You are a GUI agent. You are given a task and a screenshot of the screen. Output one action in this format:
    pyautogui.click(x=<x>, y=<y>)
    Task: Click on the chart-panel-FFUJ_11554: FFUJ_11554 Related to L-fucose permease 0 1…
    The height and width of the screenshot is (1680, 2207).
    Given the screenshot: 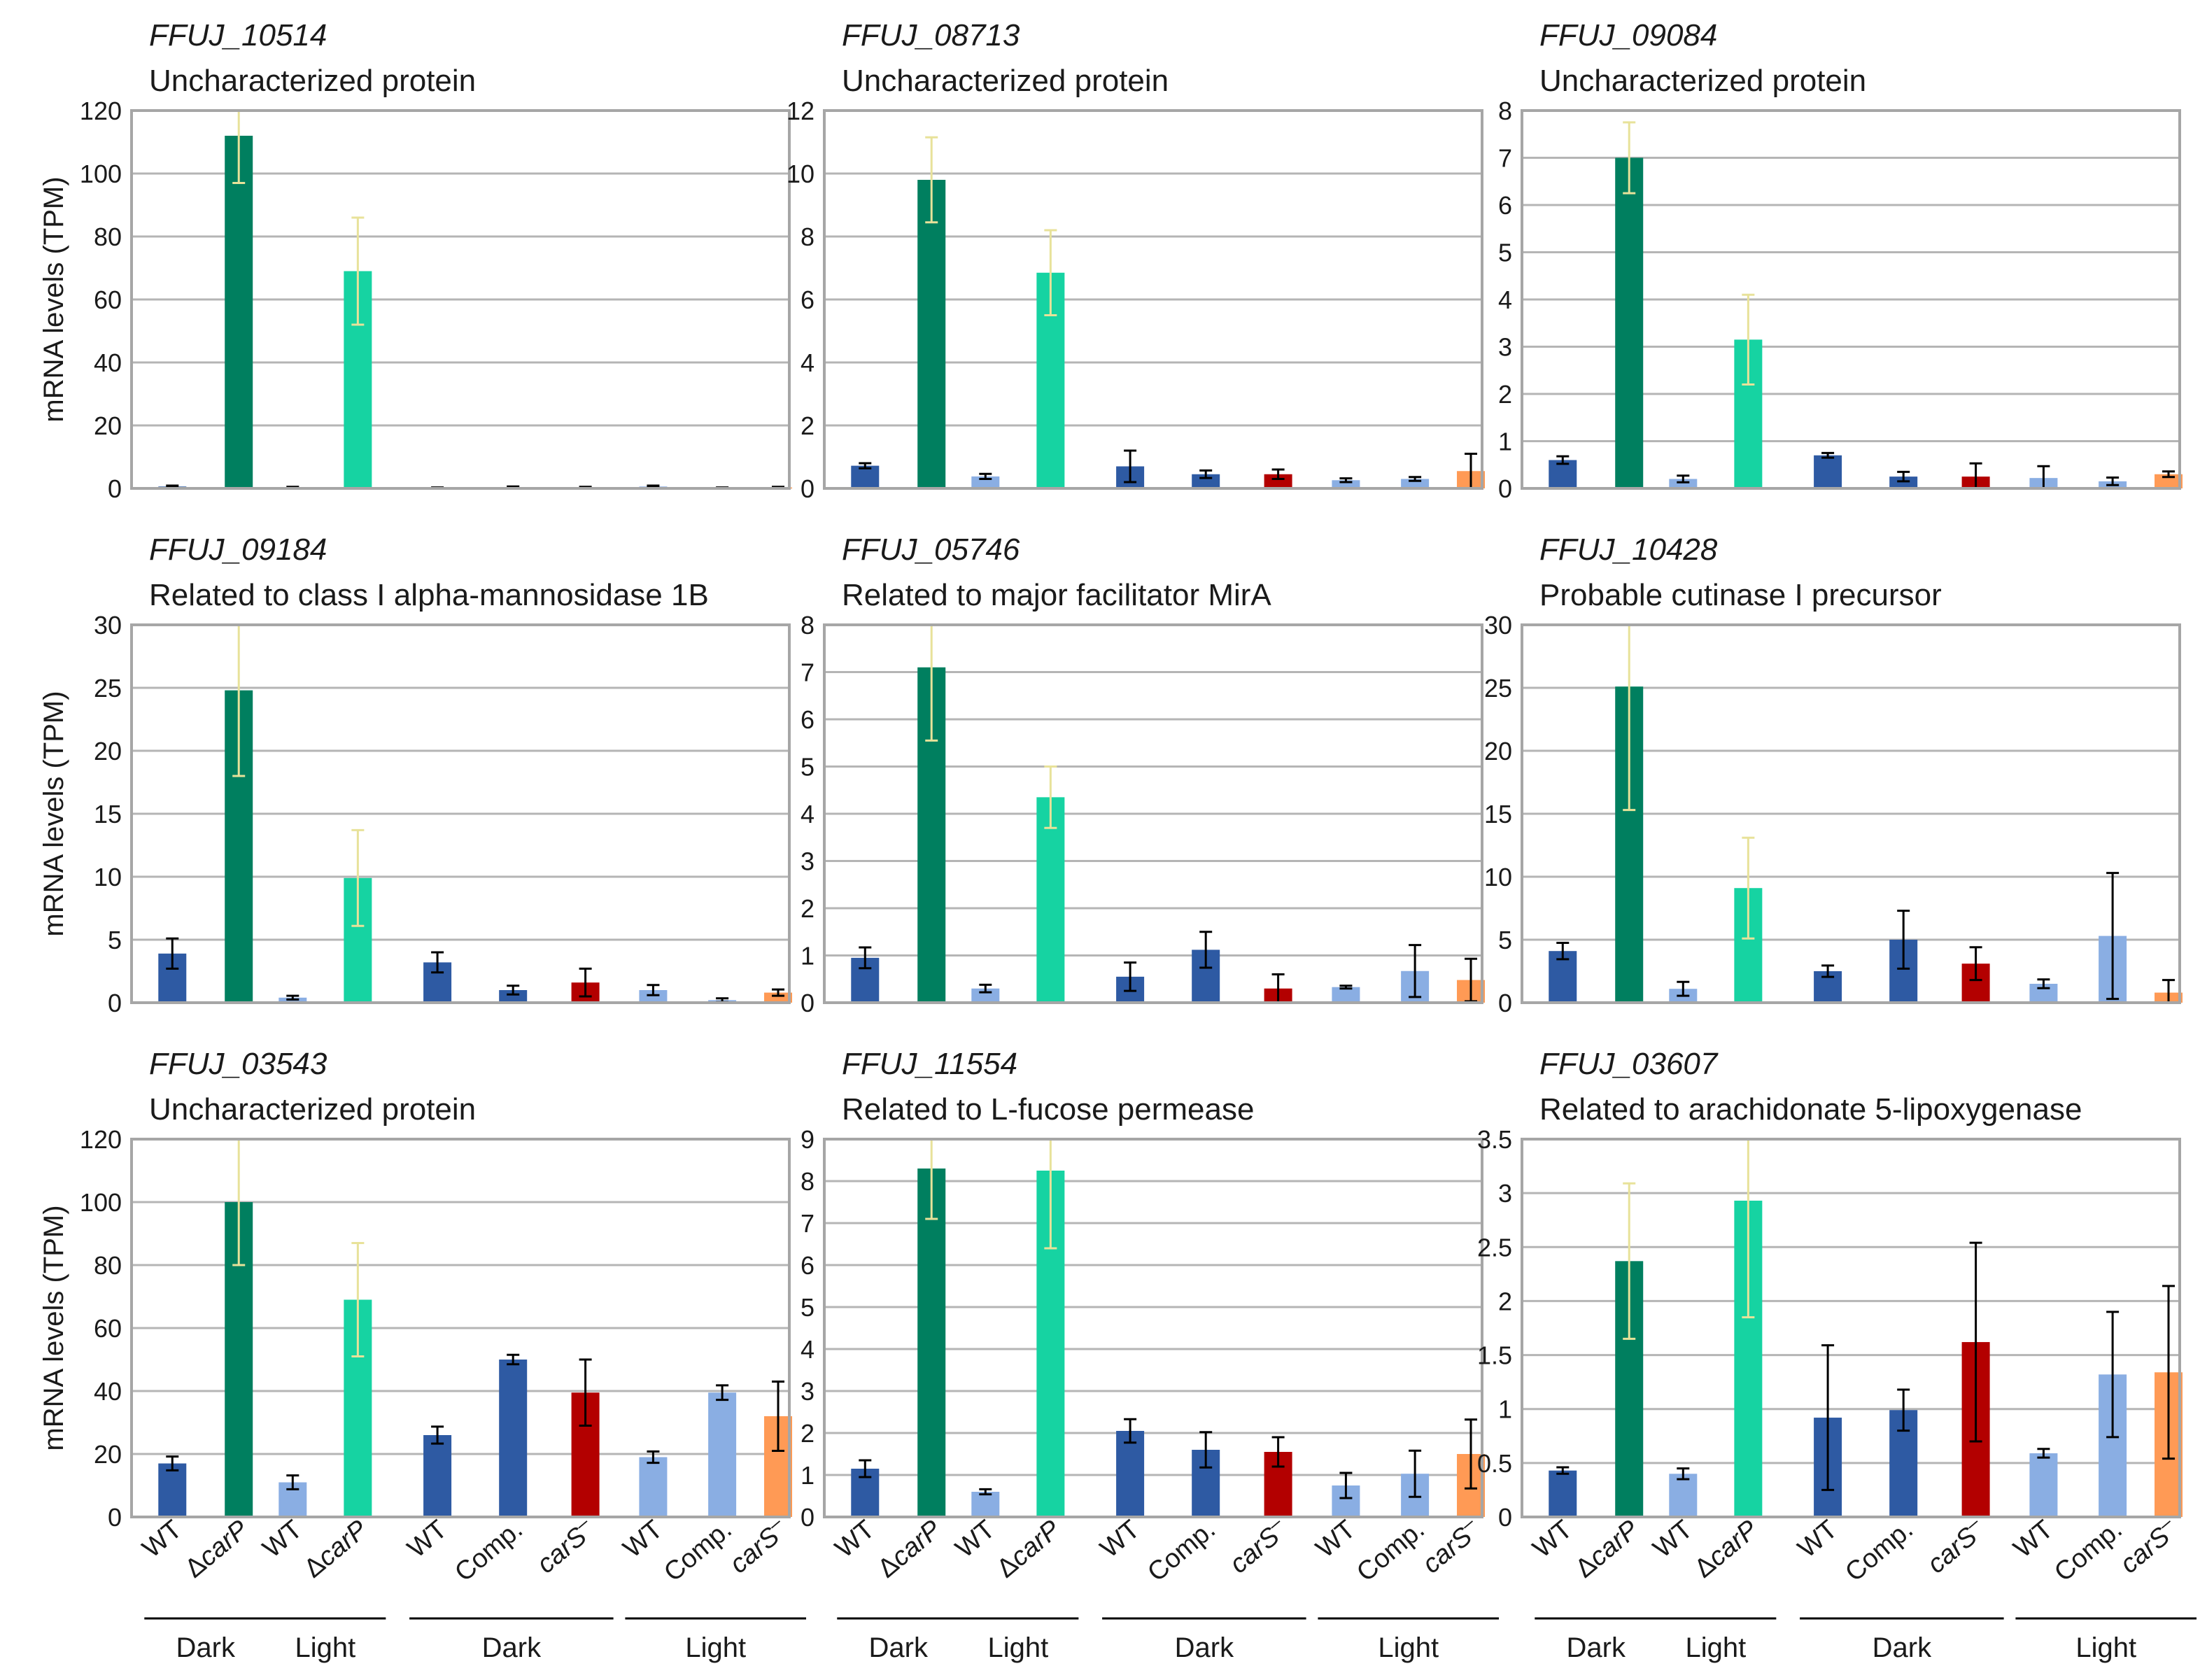 What is the action you would take?
    pyautogui.click(x=1150, y=1355)
    